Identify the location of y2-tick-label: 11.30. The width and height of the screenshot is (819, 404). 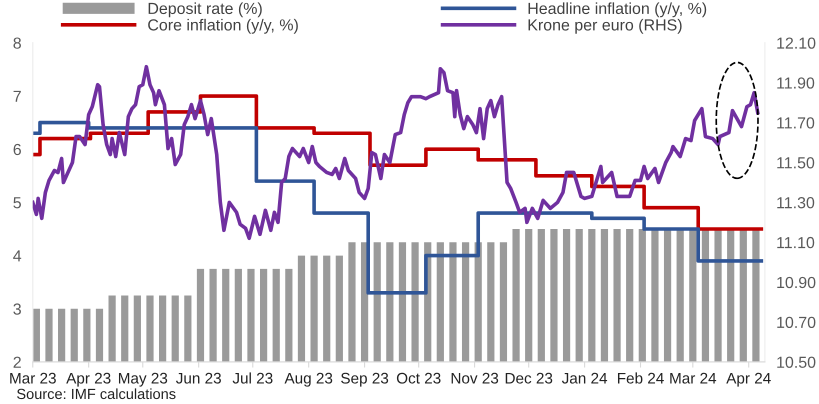
(795, 202).